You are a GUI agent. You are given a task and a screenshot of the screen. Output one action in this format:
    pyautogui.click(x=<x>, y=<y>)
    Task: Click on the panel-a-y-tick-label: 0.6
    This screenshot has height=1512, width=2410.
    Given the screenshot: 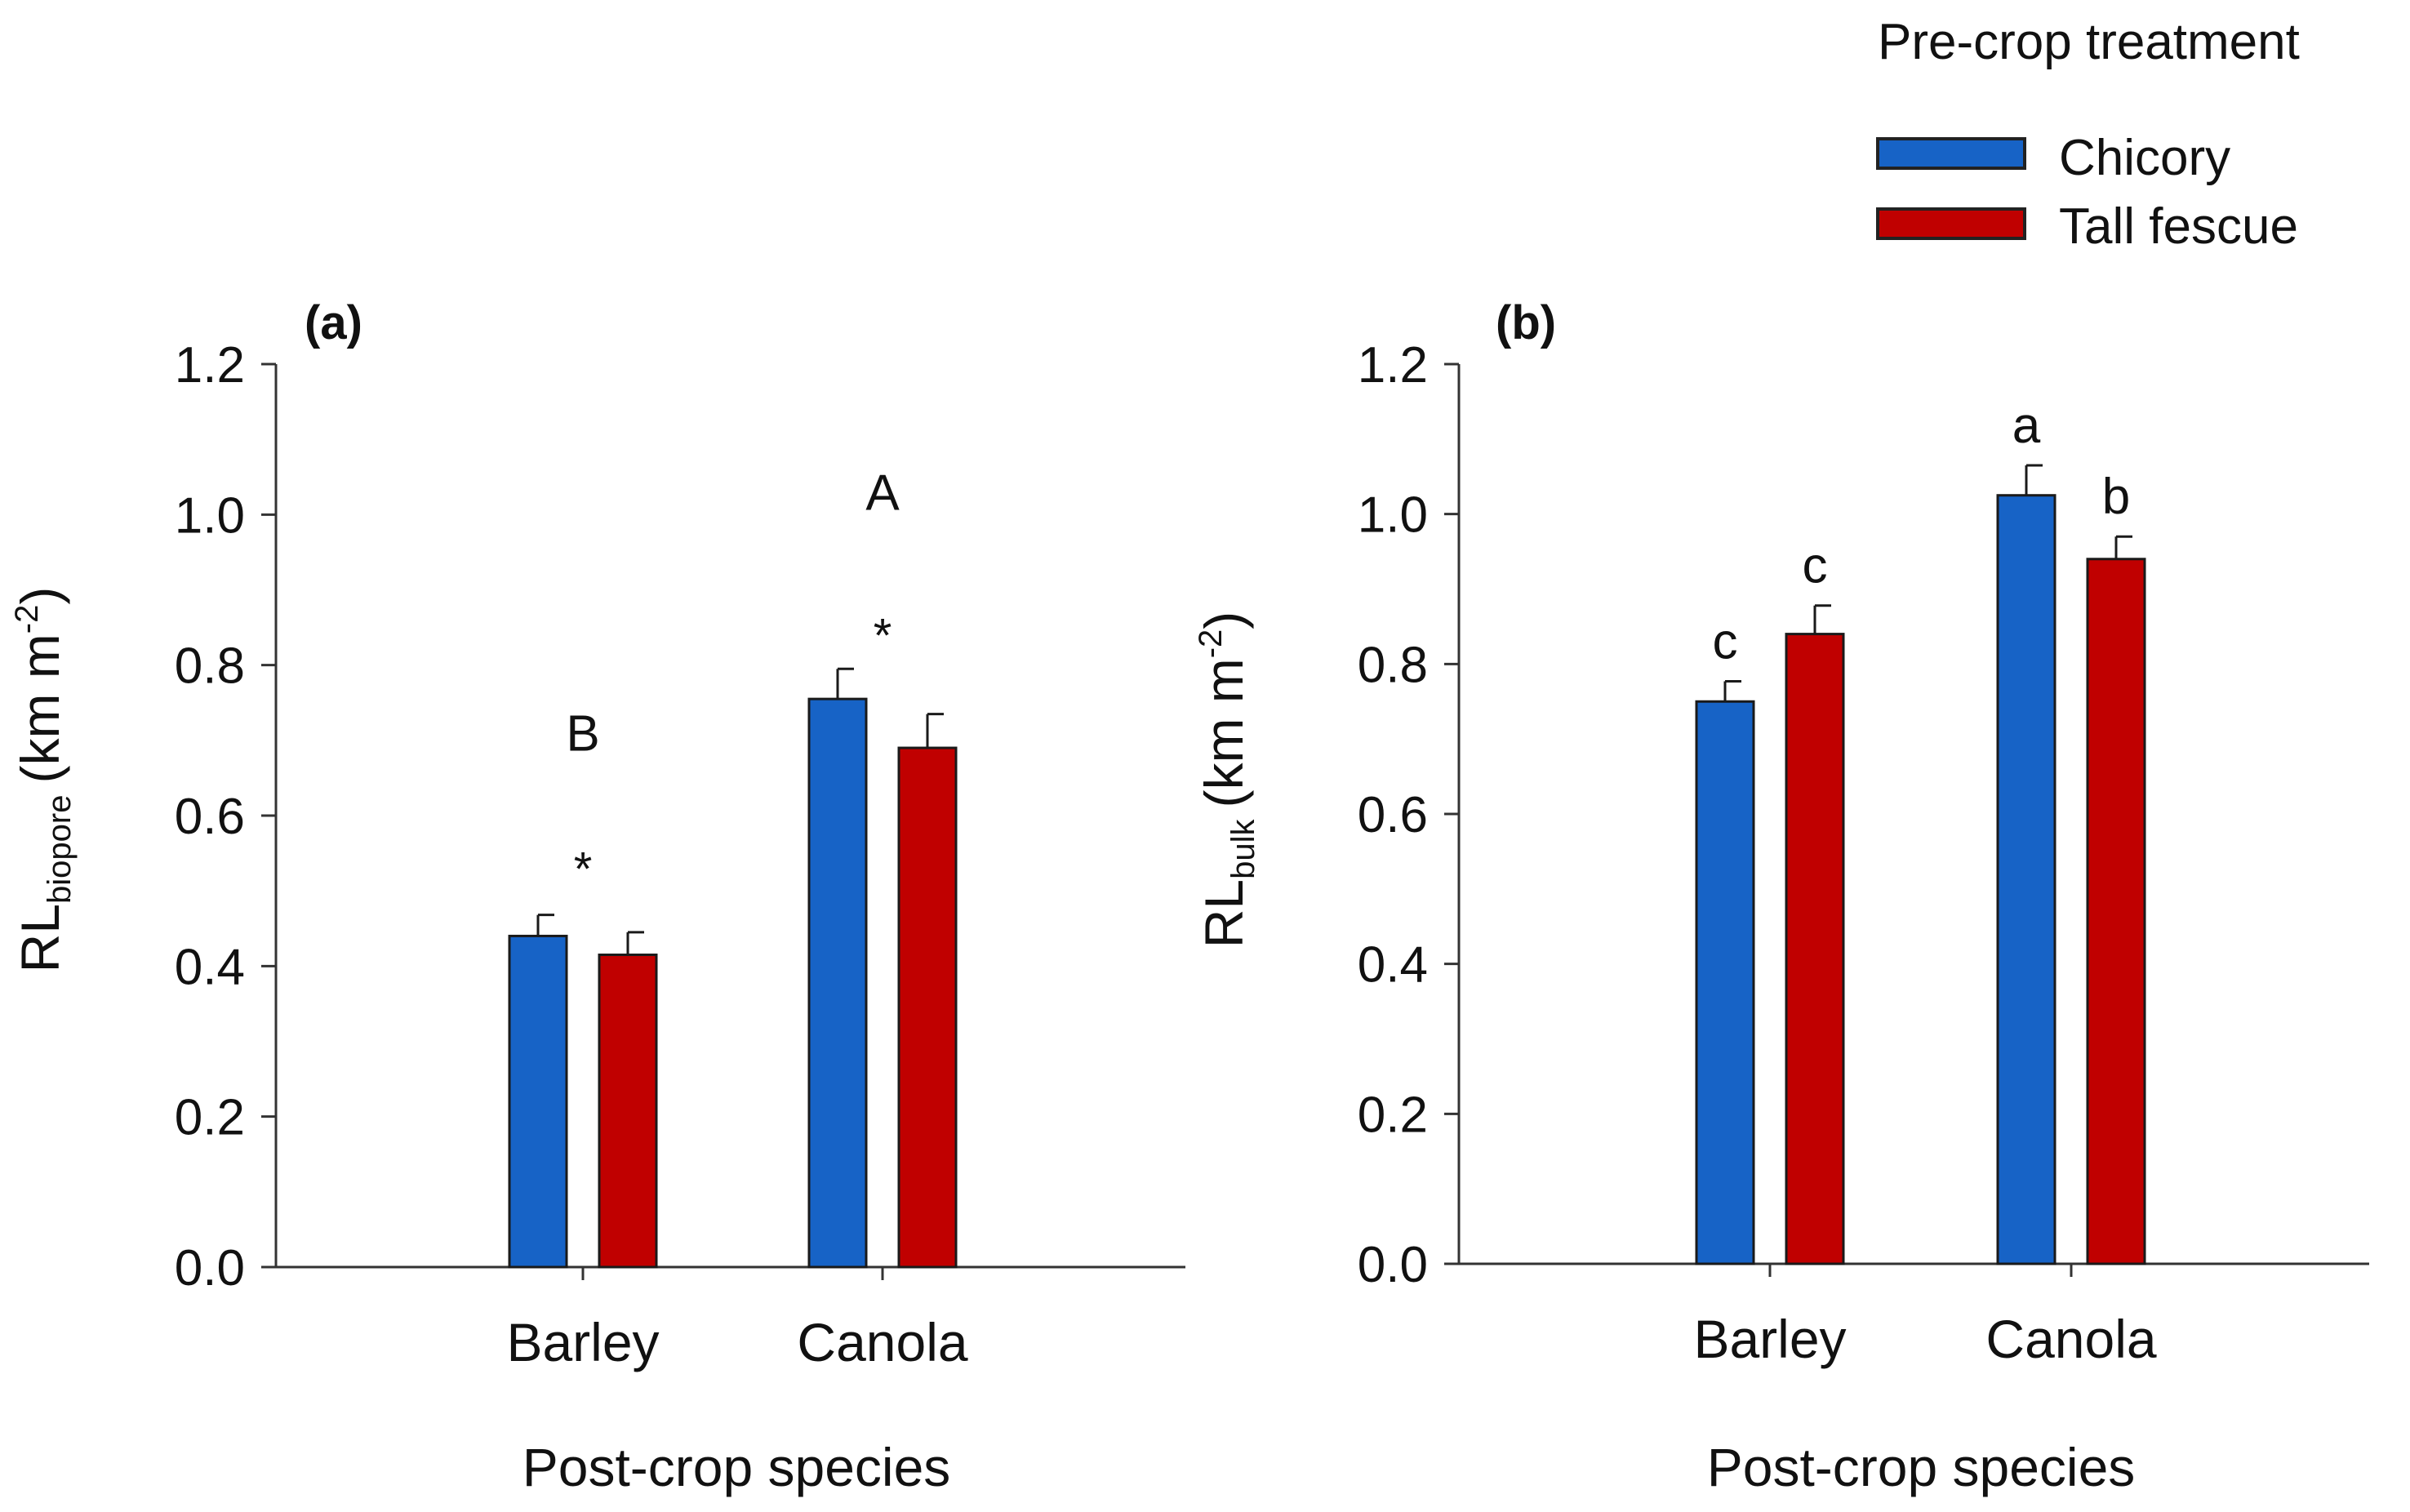 What is the action you would take?
    pyautogui.click(x=210, y=817)
    